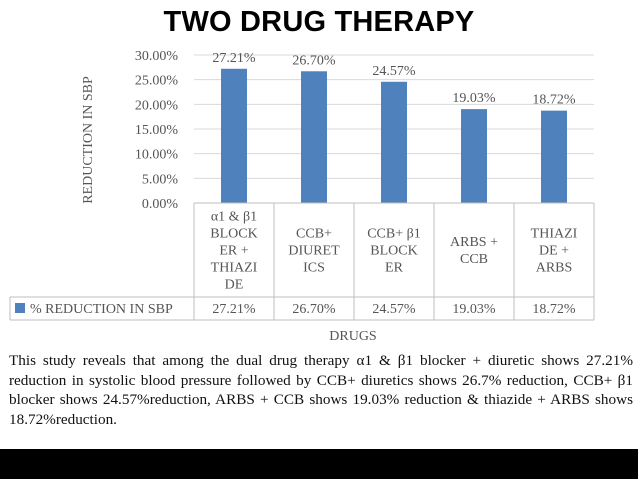  What do you see at coordinates (314, 60) in the screenshot?
I see `data-label: 26.70%` at bounding box center [314, 60].